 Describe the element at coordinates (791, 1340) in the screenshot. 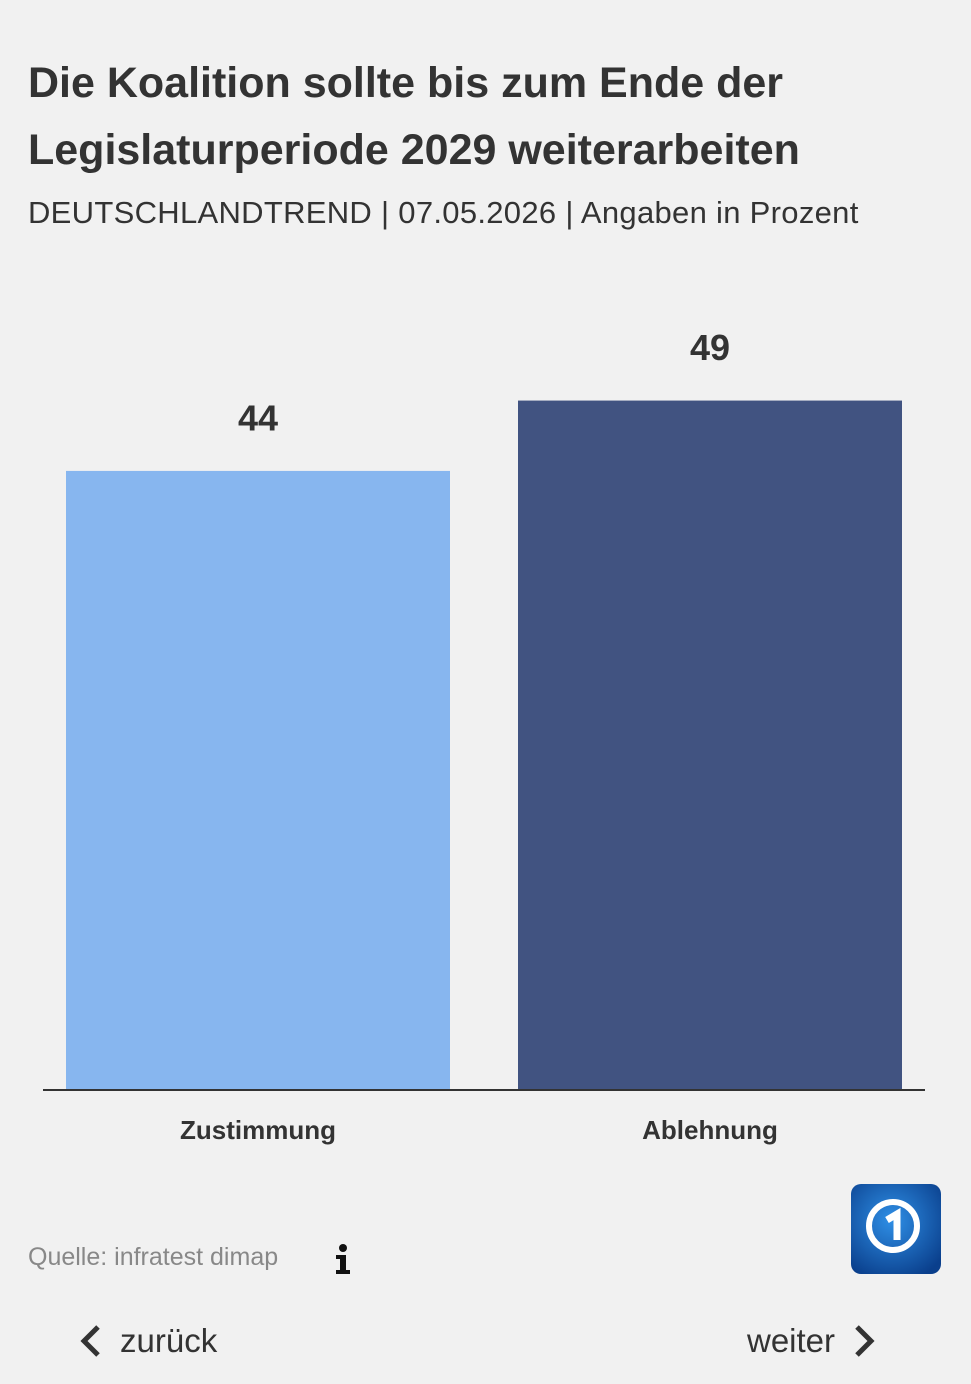

I see `next-label: weiter` at that location.